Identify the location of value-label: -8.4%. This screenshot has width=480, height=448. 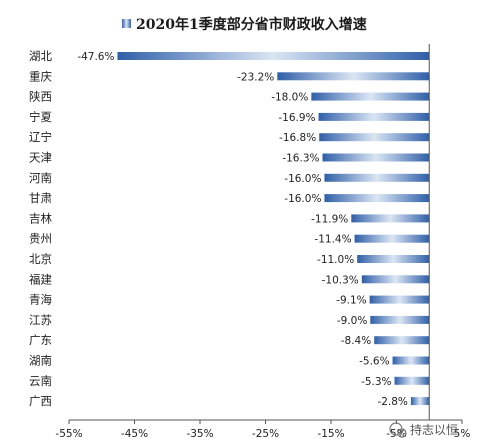
(356, 341).